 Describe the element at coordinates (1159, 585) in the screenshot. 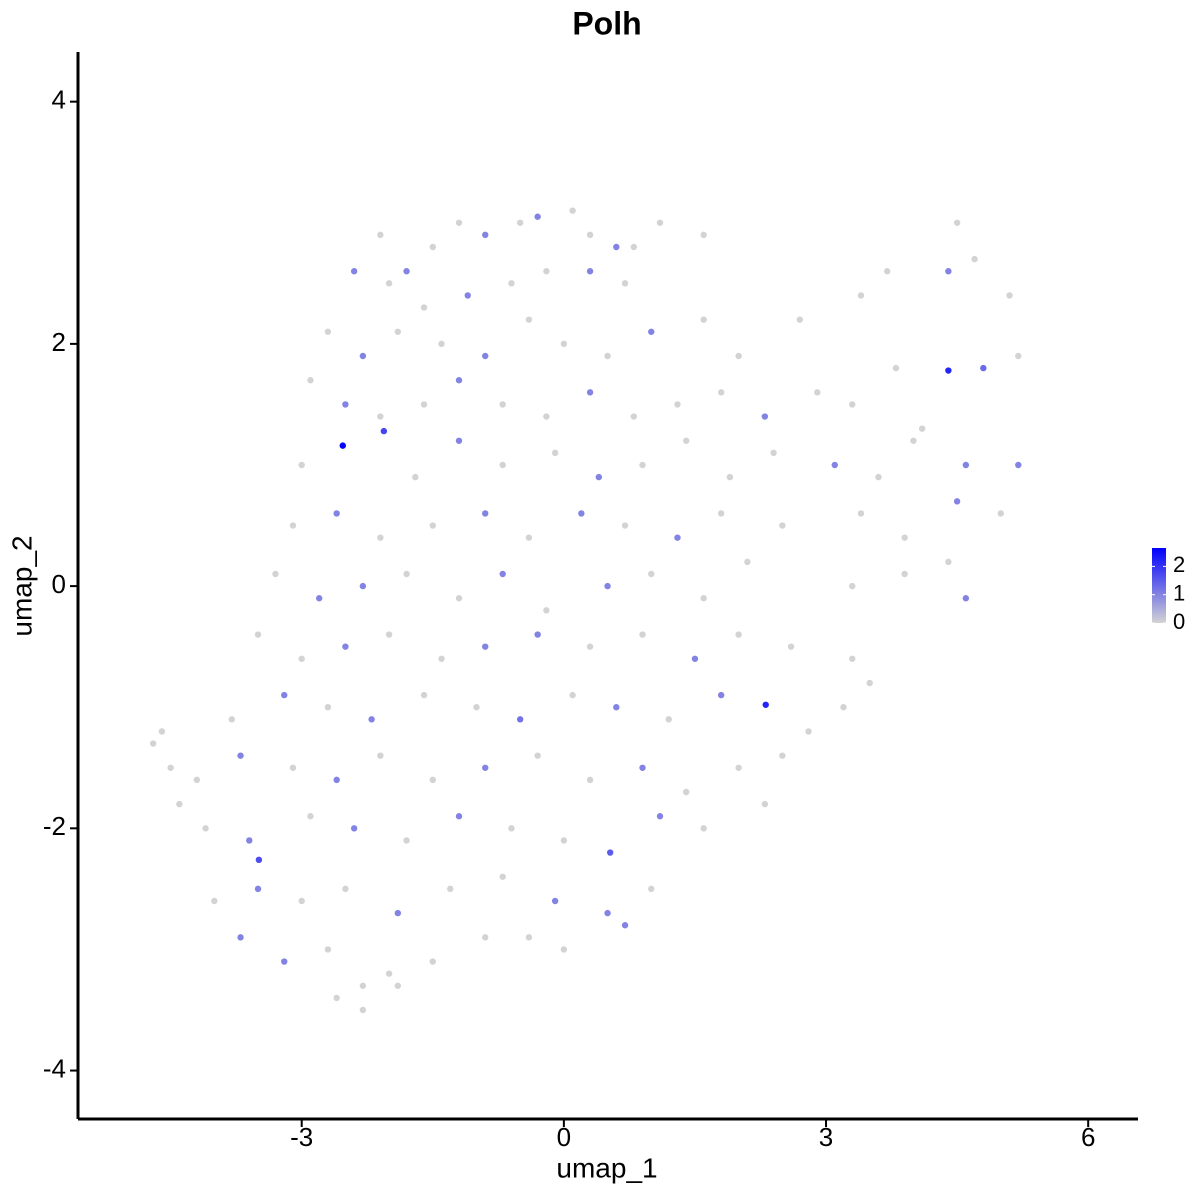

I see `colorbar` at that location.